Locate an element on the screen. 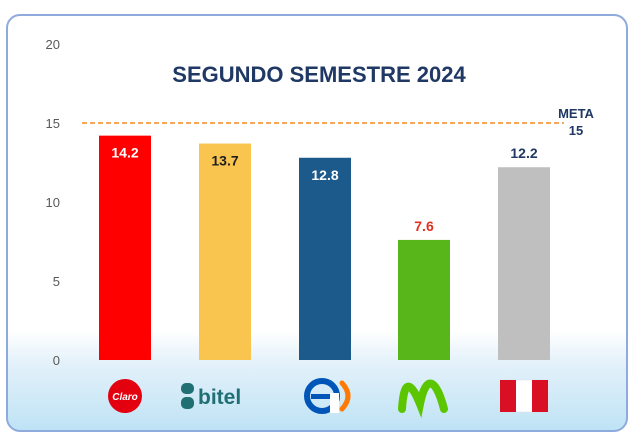 This screenshot has height=446, width=640. data-label: 13.7 is located at coordinates (224, 161).